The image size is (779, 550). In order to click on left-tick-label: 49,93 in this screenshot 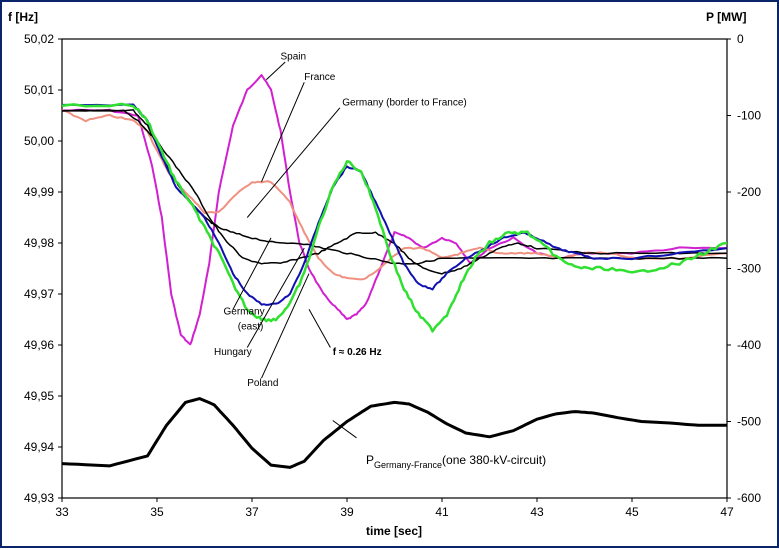, I will do `click(39, 498)`.